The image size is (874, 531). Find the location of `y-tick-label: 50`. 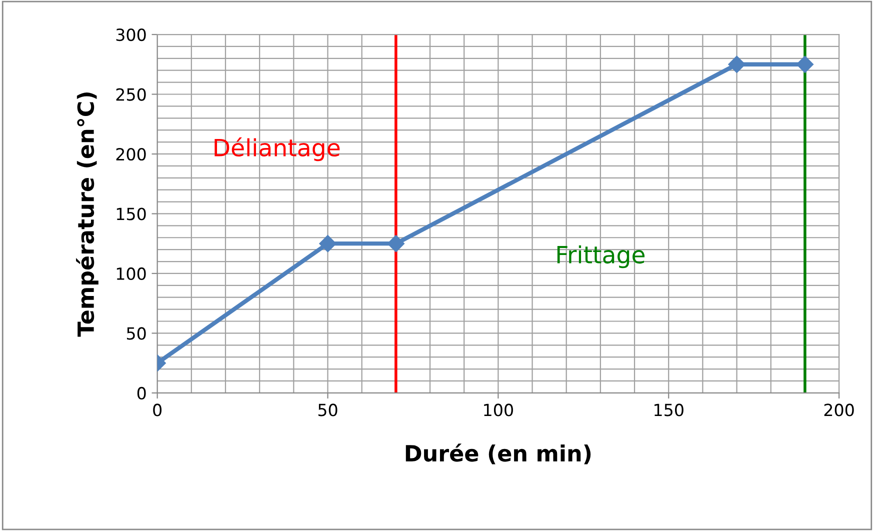

y-tick-label: 50 is located at coordinates (136, 333).